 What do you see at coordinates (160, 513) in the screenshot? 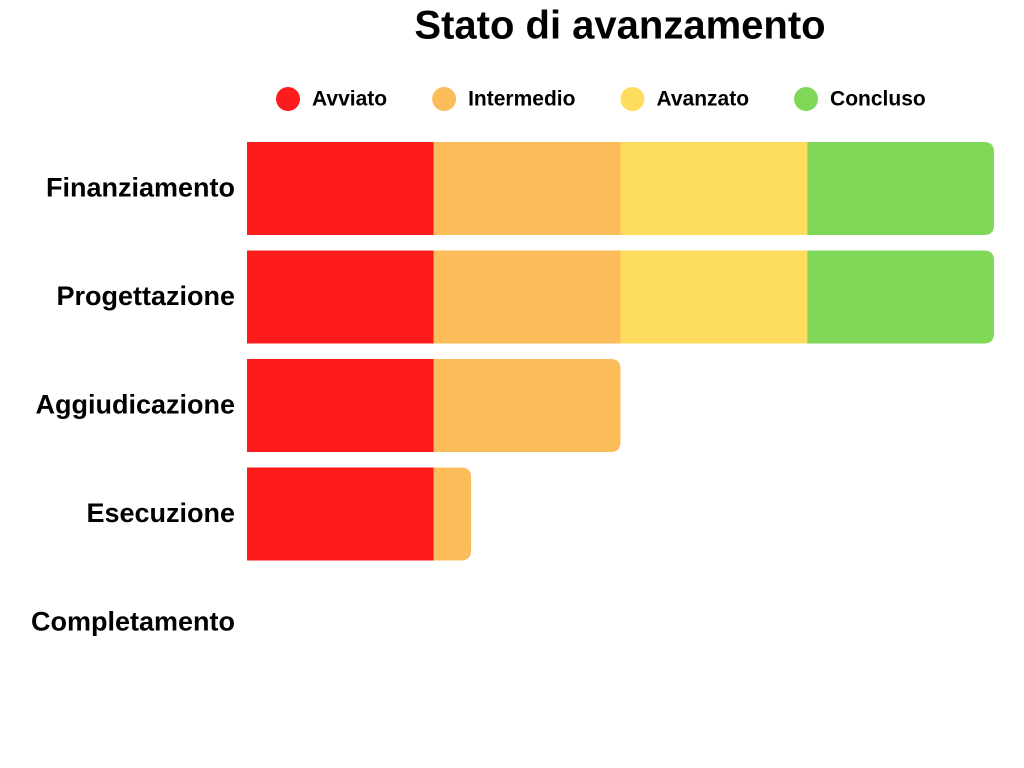
I see `y-tick-label: Esecuzione` at bounding box center [160, 513].